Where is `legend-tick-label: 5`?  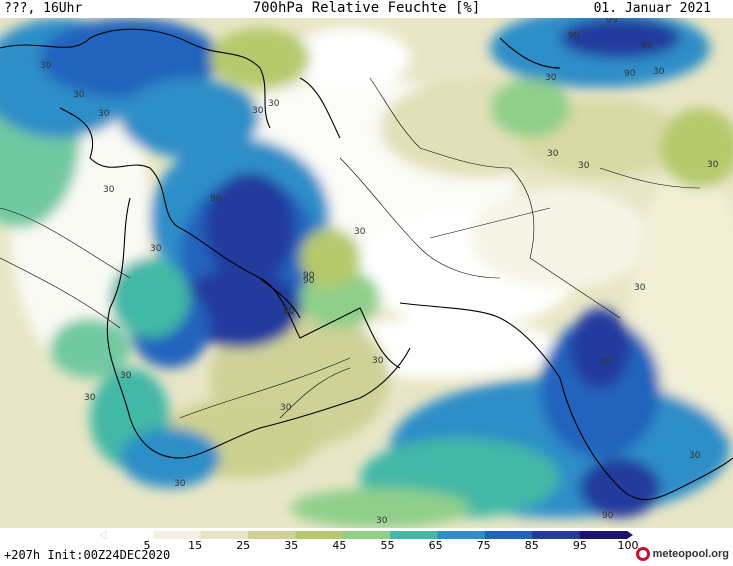
legend-tick-label: 5 is located at coordinates (147, 544).